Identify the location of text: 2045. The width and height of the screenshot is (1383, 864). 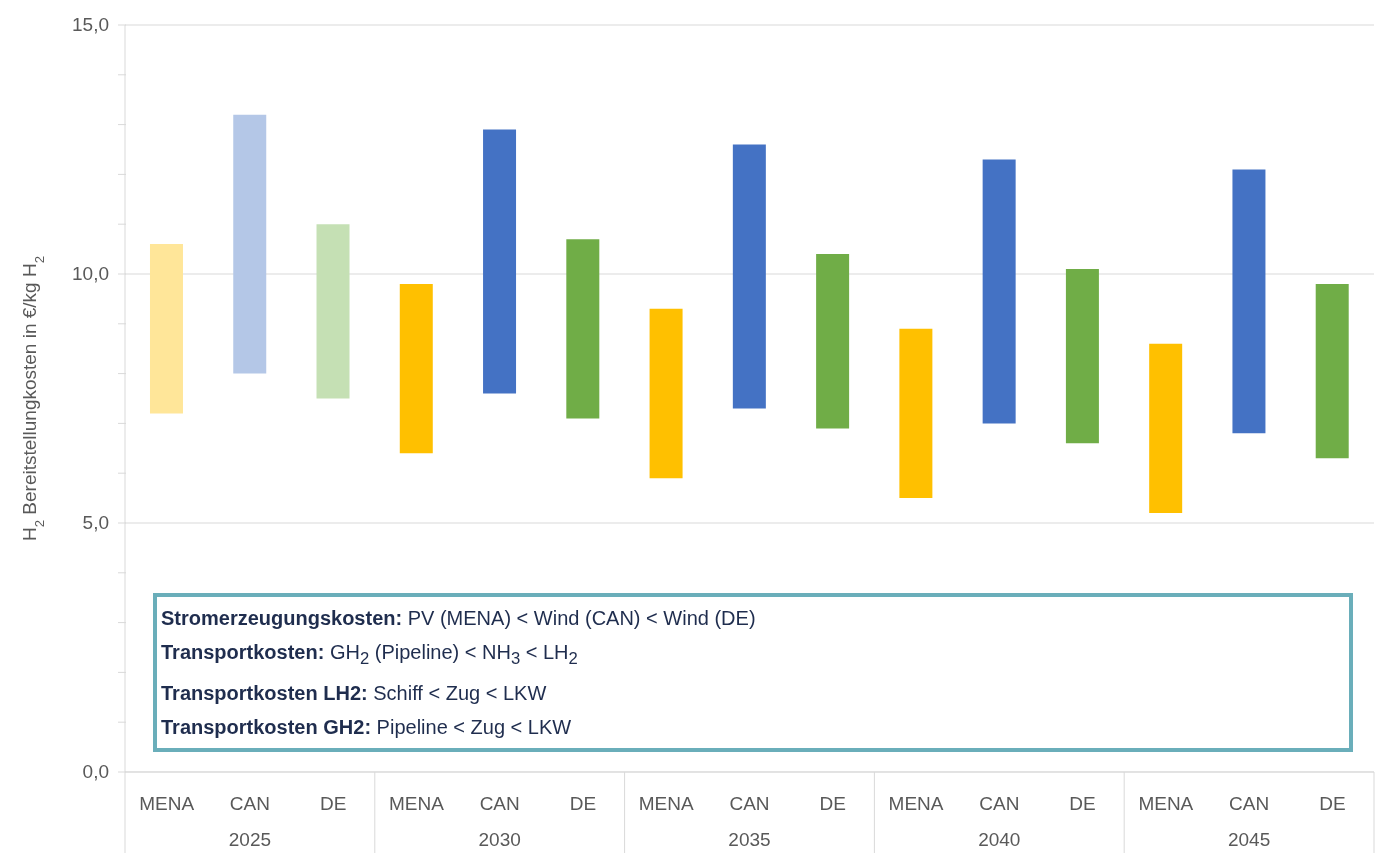
(1249, 839).